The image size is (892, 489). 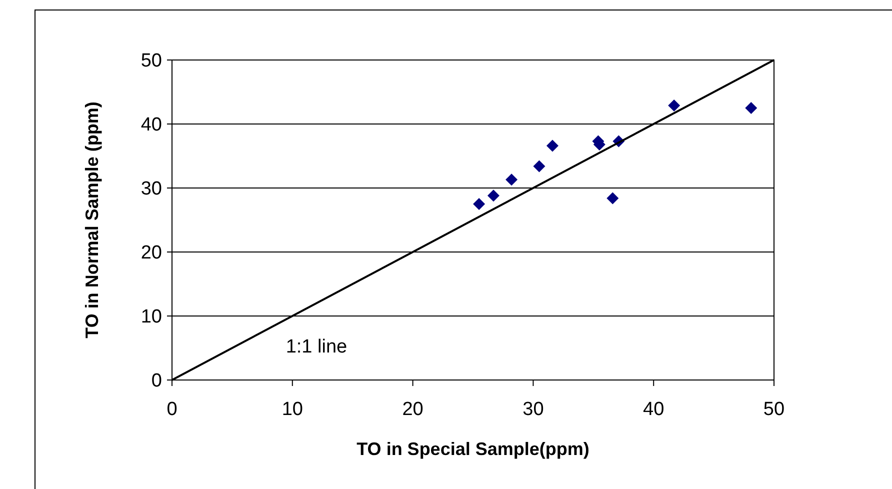 I want to click on x-tick-label: 50, so click(x=774, y=409).